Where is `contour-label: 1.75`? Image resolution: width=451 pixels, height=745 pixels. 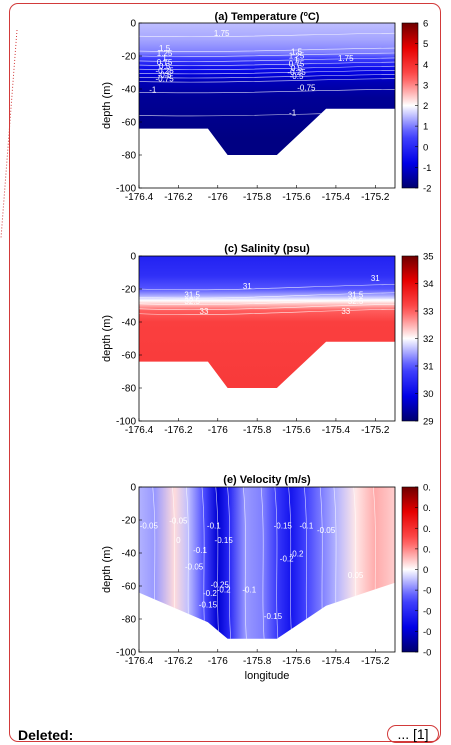
contour-label: 1.75 is located at coordinates (346, 58).